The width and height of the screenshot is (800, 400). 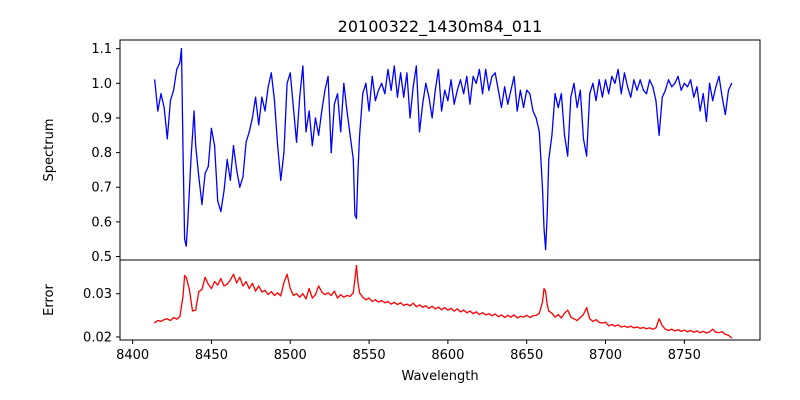 What do you see at coordinates (211, 355) in the screenshot?
I see `x-tick-label: 8450` at bounding box center [211, 355].